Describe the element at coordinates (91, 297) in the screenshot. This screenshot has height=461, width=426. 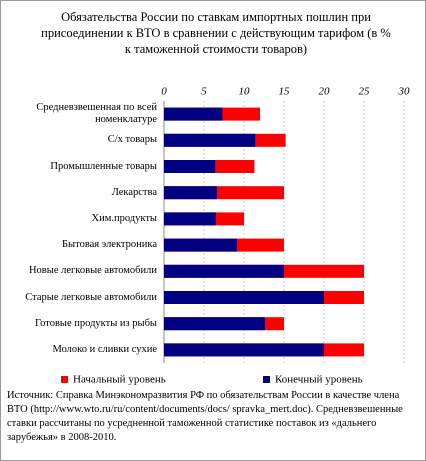
I see `y-tick-label: Старые легковые автомобили` at that location.